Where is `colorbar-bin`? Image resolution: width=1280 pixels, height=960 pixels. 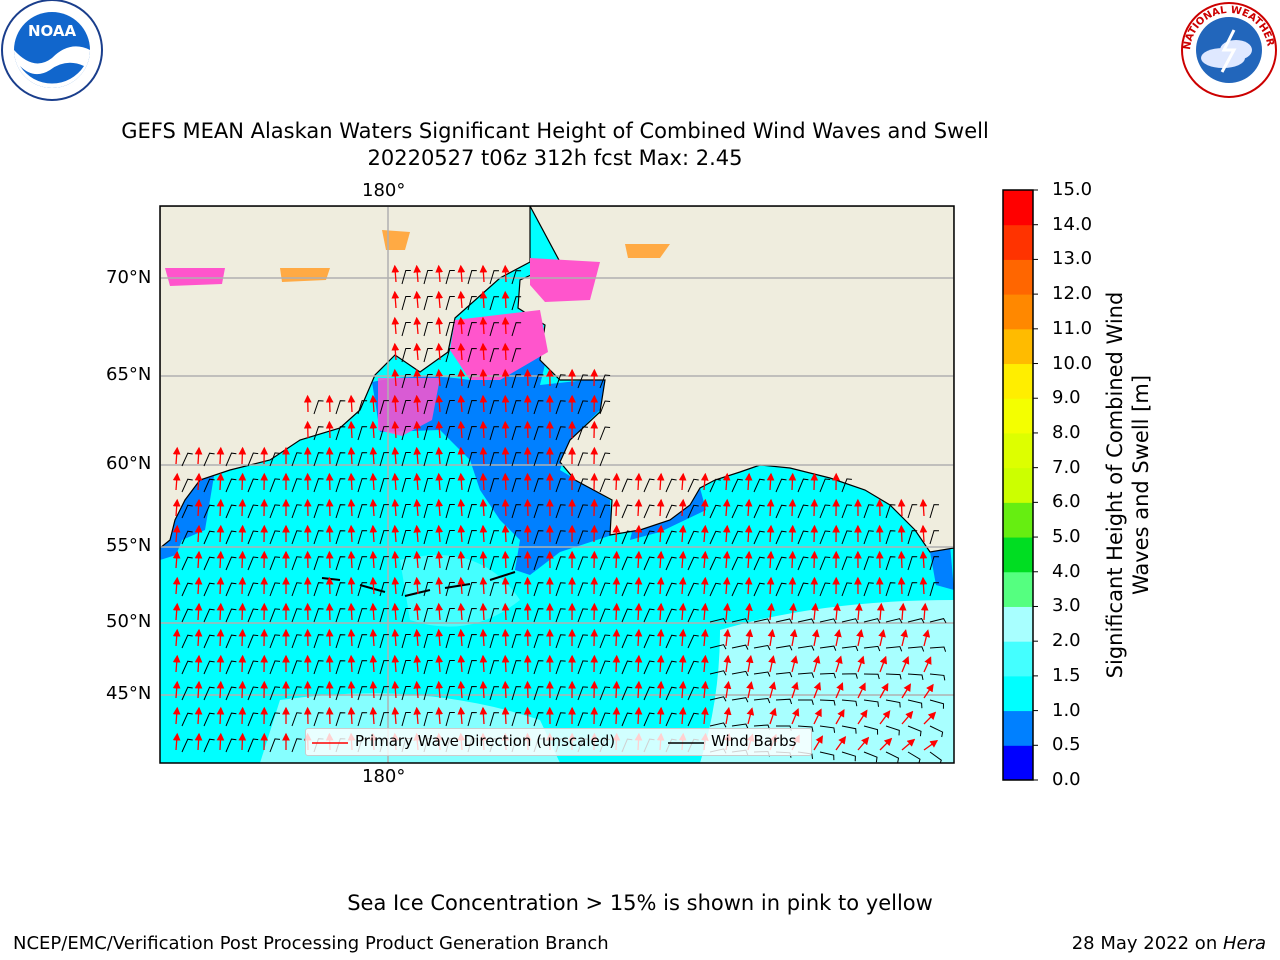 colorbar-bin is located at coordinates (1018, 520).